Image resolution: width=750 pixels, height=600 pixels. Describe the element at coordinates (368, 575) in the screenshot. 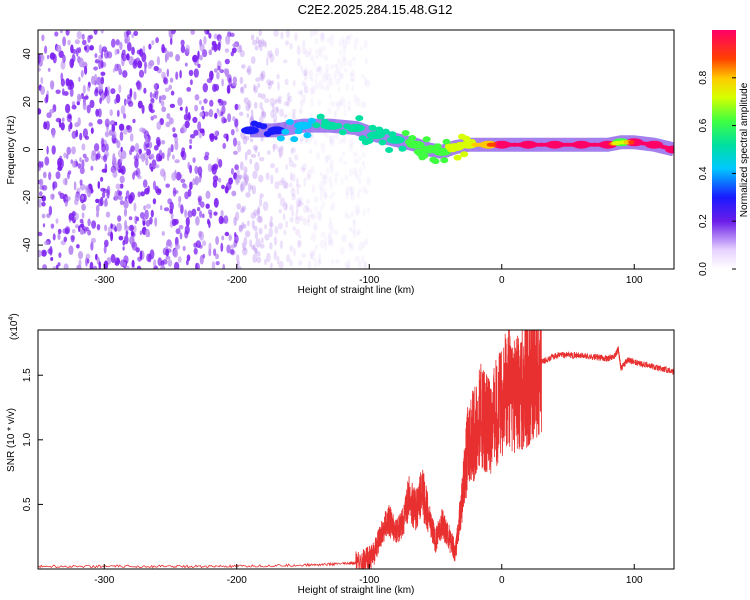

I see `snr-x-ticks: -300 -200 -100 0 100` at that location.